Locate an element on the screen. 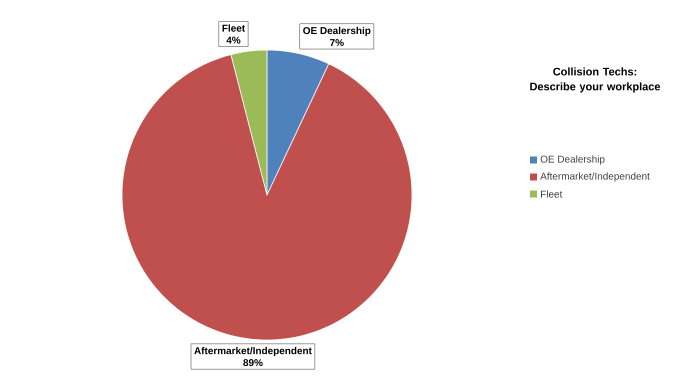 The height and width of the screenshot is (377, 700). slice-label: OE Dealership is located at coordinates (336, 31).